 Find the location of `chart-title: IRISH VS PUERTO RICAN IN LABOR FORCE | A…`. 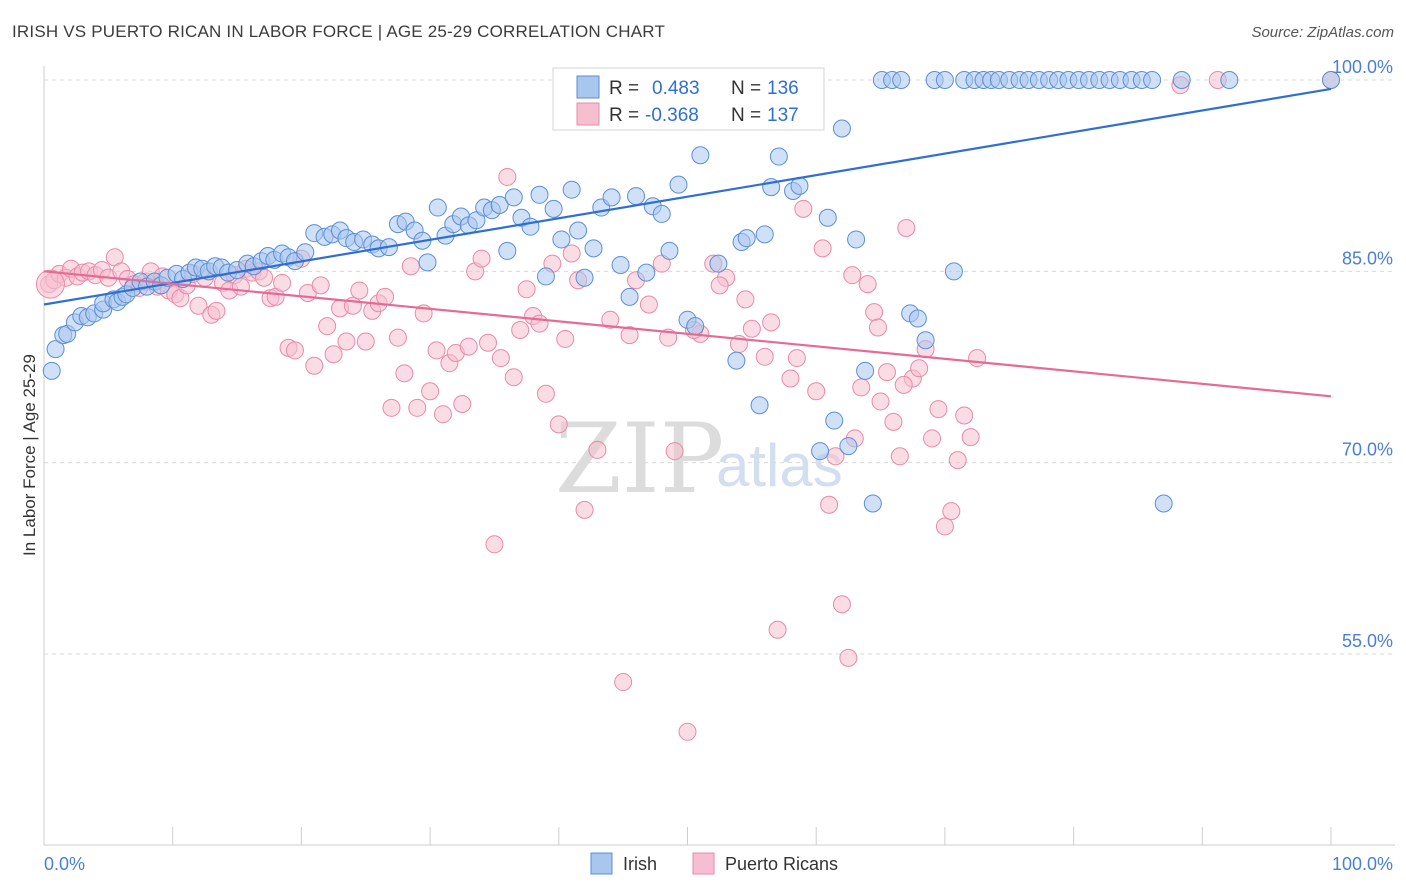

chart-title: IRISH VS PUERTO RICAN IN LABOR FORCE | A… is located at coordinates (339, 31).